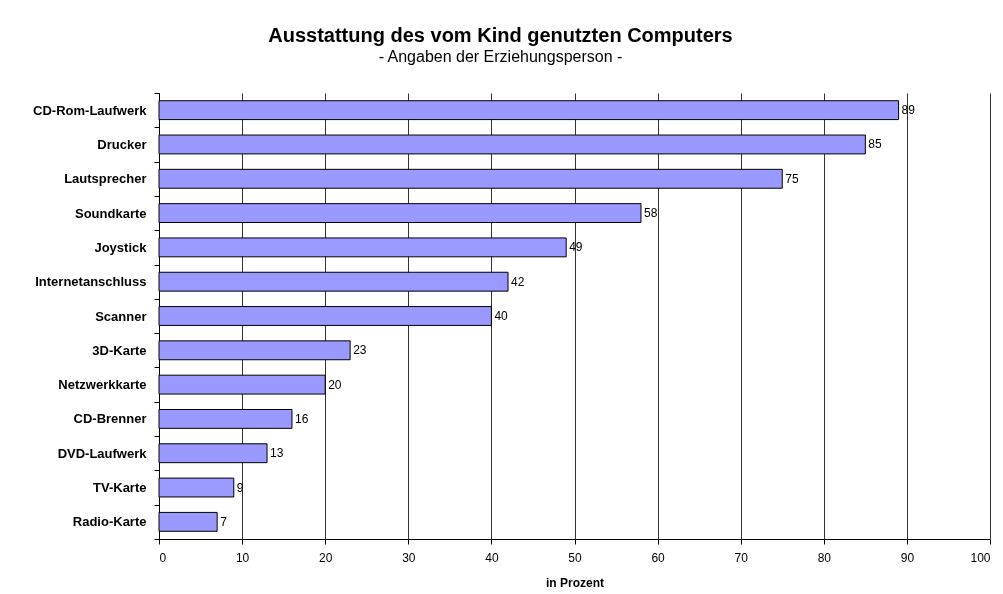  I want to click on y-tick-label: TV-Karte, so click(120, 488).